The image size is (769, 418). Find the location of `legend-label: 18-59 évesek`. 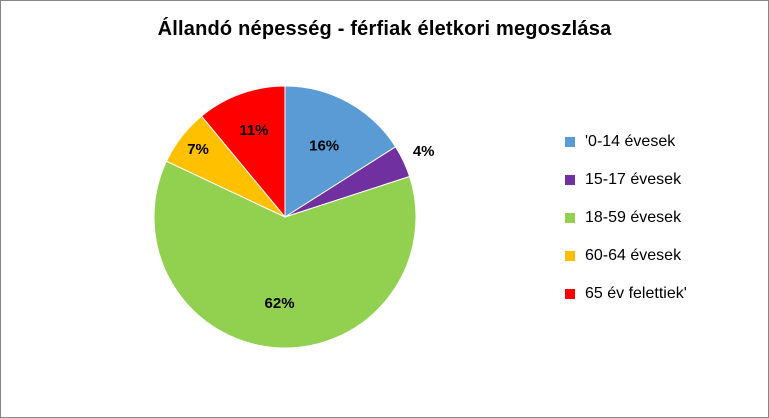

legend-label: 18-59 évesek is located at coordinates (633, 217).